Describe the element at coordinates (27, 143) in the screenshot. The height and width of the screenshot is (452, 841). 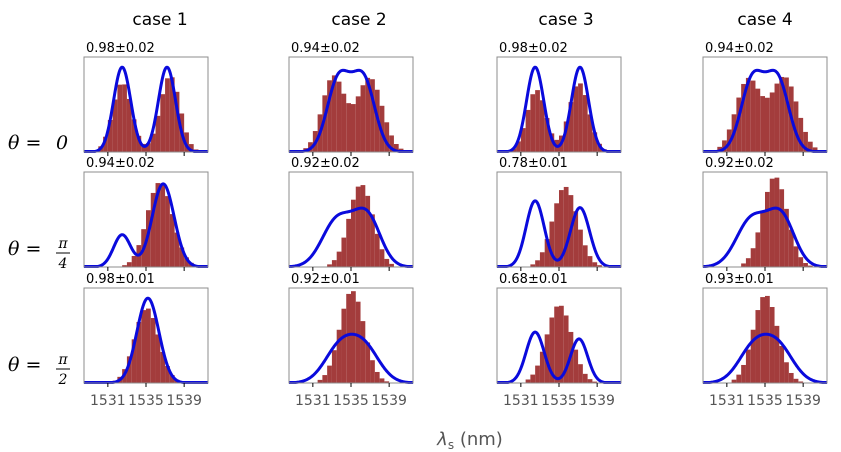
I see `row-label-lhs: θ =` at that location.